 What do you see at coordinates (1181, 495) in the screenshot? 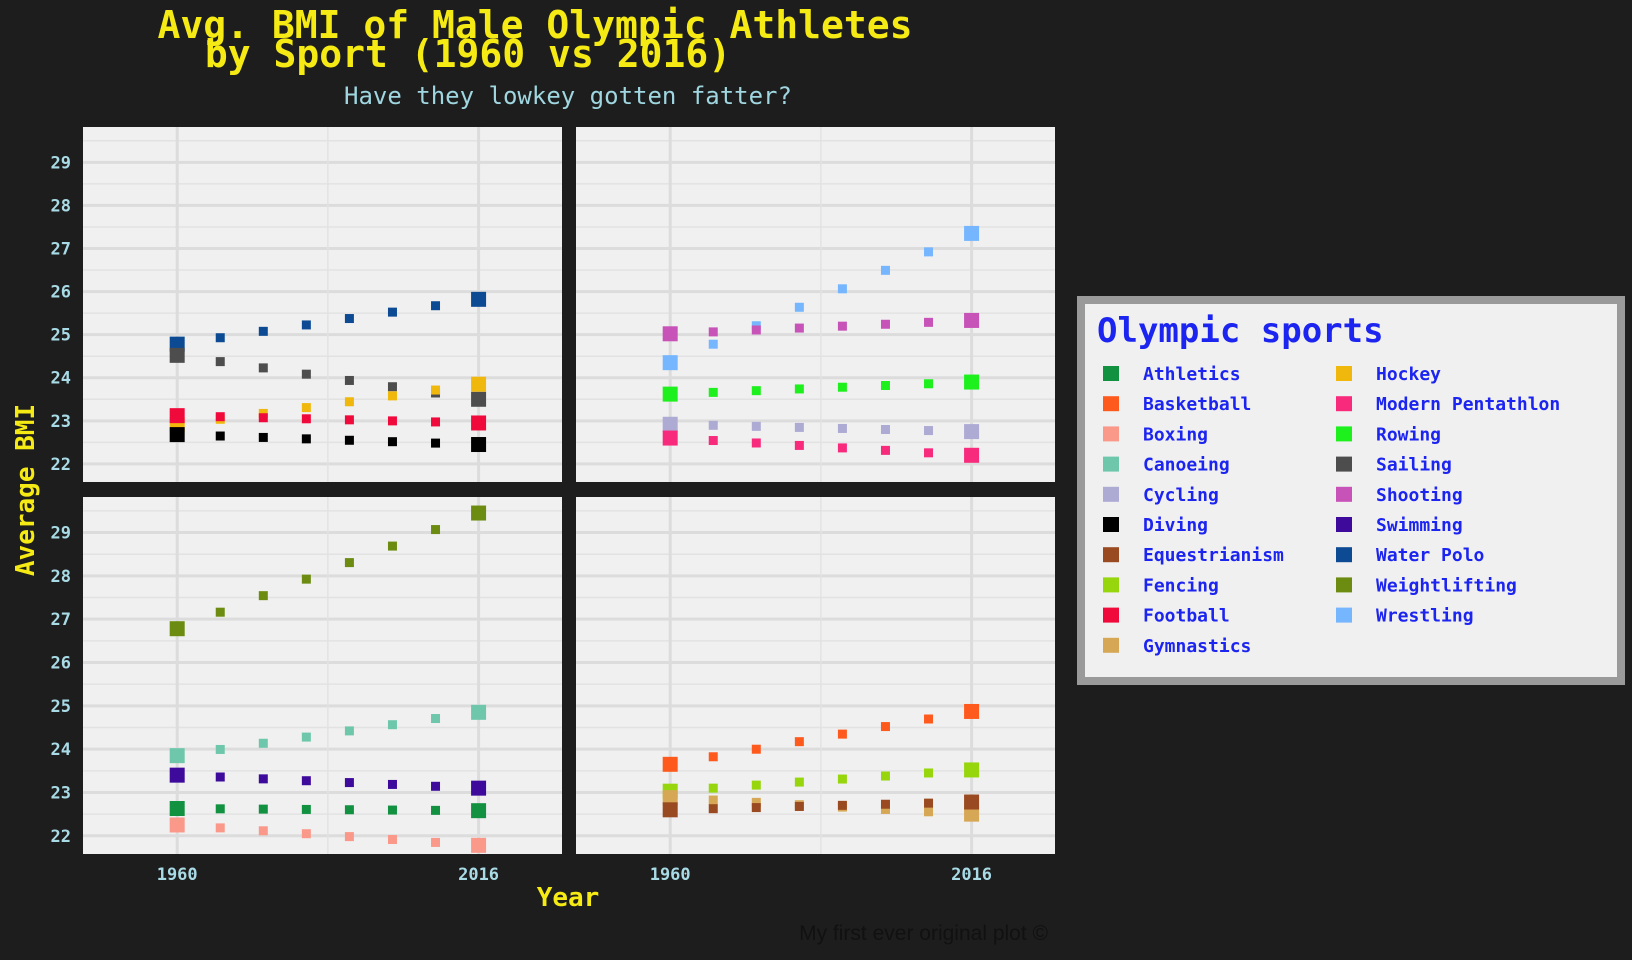
I see `legend-label: Cycling` at bounding box center [1181, 495].